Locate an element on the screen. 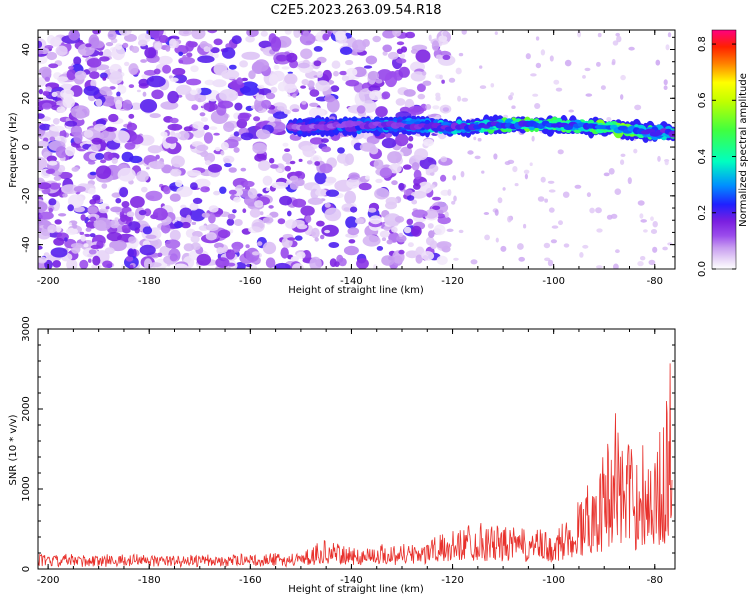  y-tick-label: 2000 is located at coordinates (26, 408).